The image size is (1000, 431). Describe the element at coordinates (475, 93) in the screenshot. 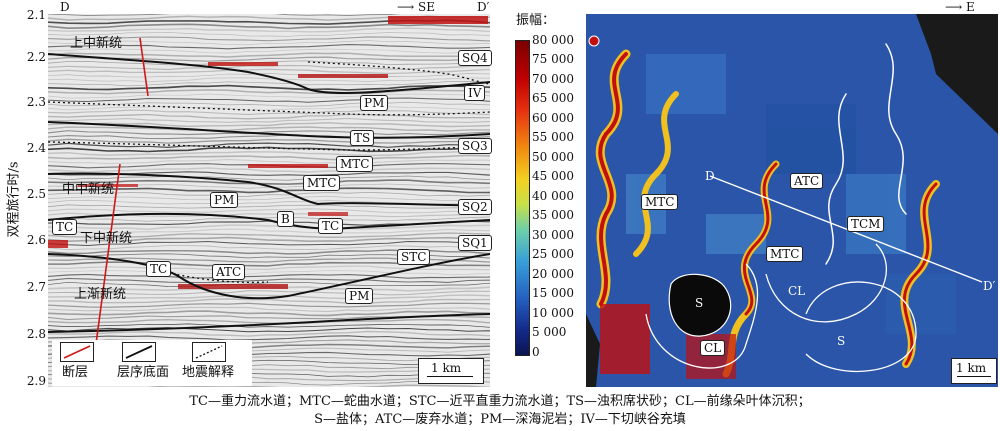

I see `facies-label: IV` at that location.